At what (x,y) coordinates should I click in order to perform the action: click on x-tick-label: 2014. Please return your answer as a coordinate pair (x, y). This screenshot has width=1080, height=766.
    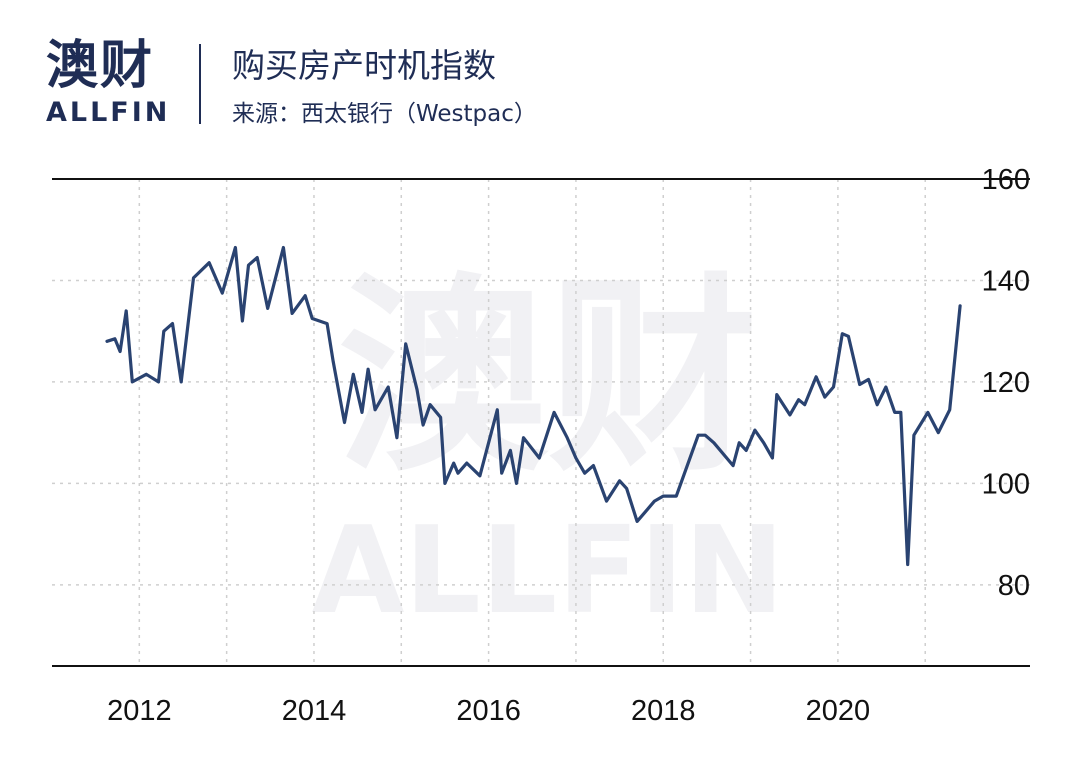
    Looking at the image, I should click on (314, 711).